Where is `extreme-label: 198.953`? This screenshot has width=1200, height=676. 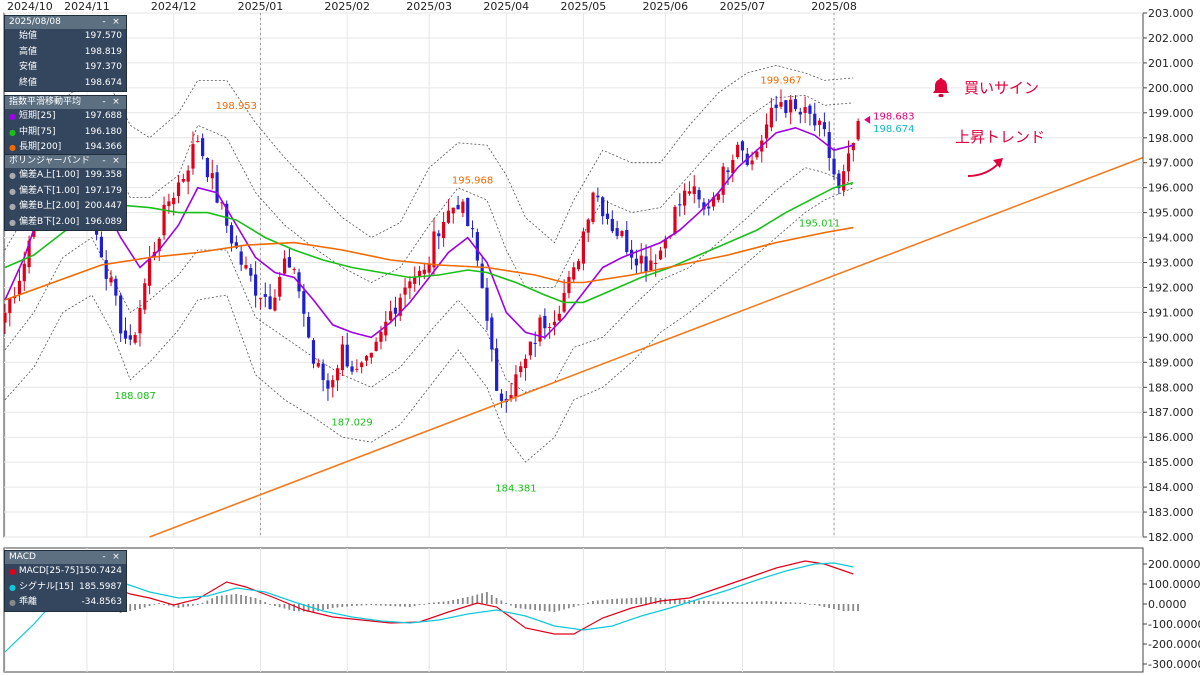 extreme-label: 198.953 is located at coordinates (236, 106).